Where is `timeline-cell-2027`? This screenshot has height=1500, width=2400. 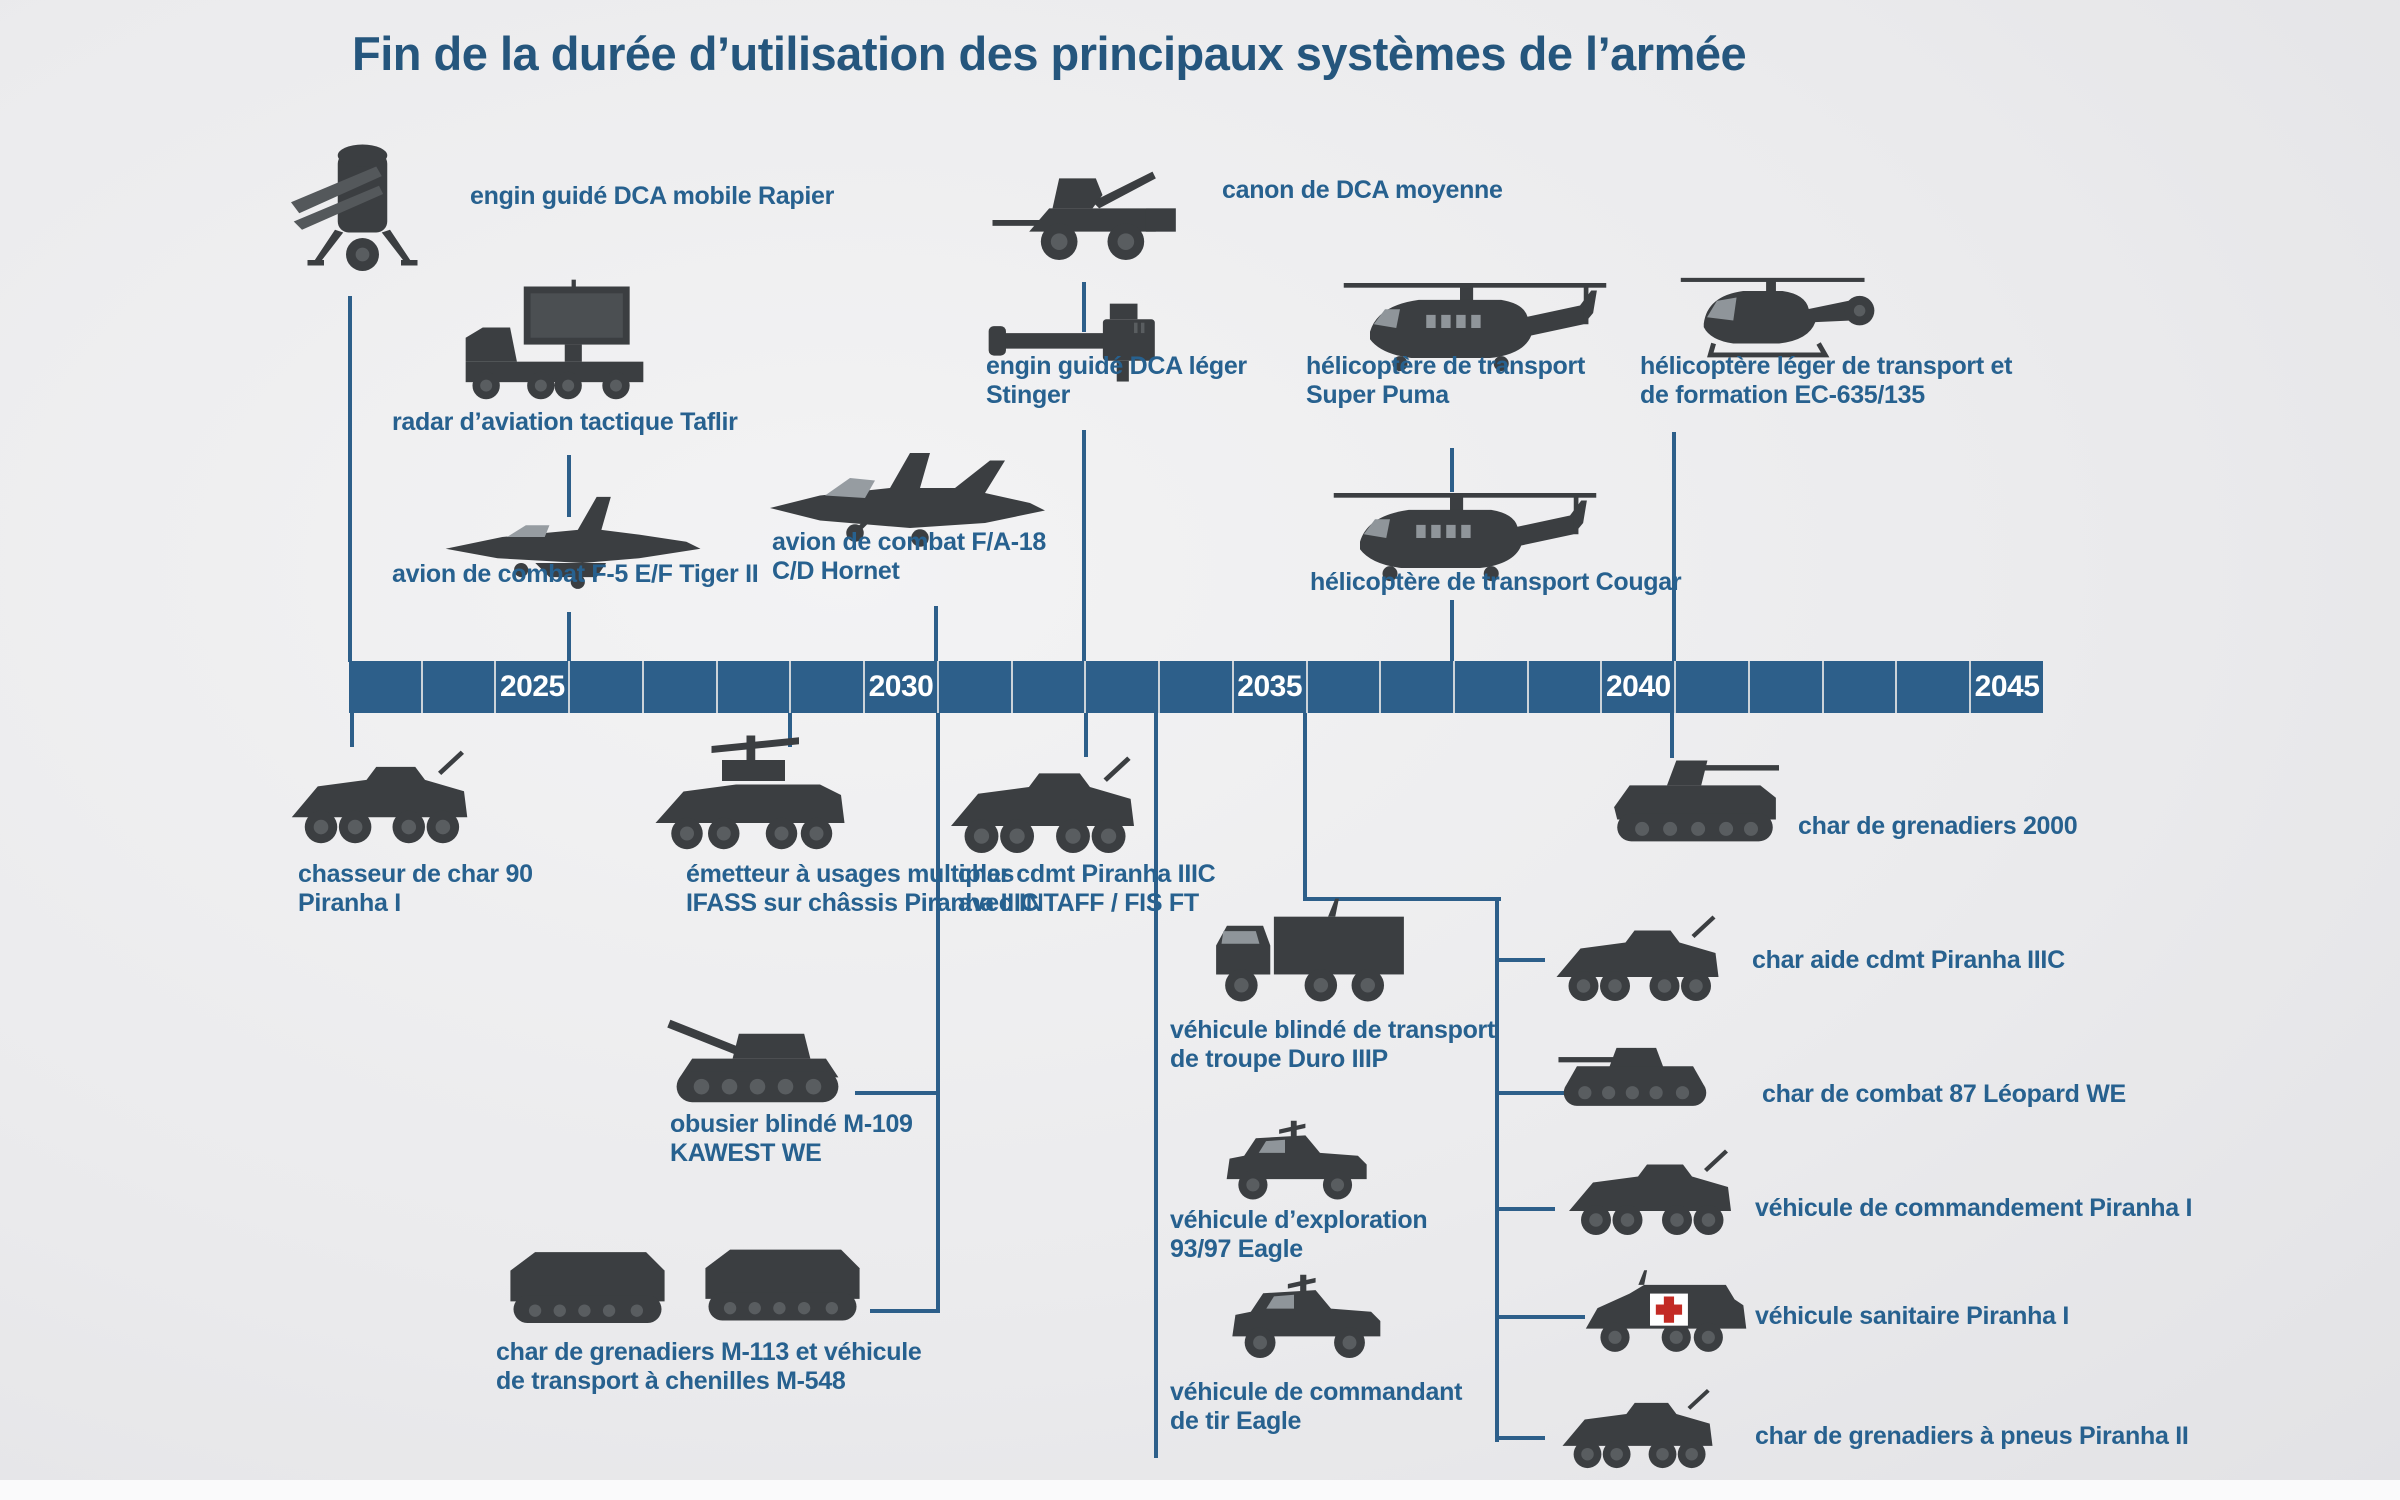 timeline-cell-2027 is located at coordinates (680, 687).